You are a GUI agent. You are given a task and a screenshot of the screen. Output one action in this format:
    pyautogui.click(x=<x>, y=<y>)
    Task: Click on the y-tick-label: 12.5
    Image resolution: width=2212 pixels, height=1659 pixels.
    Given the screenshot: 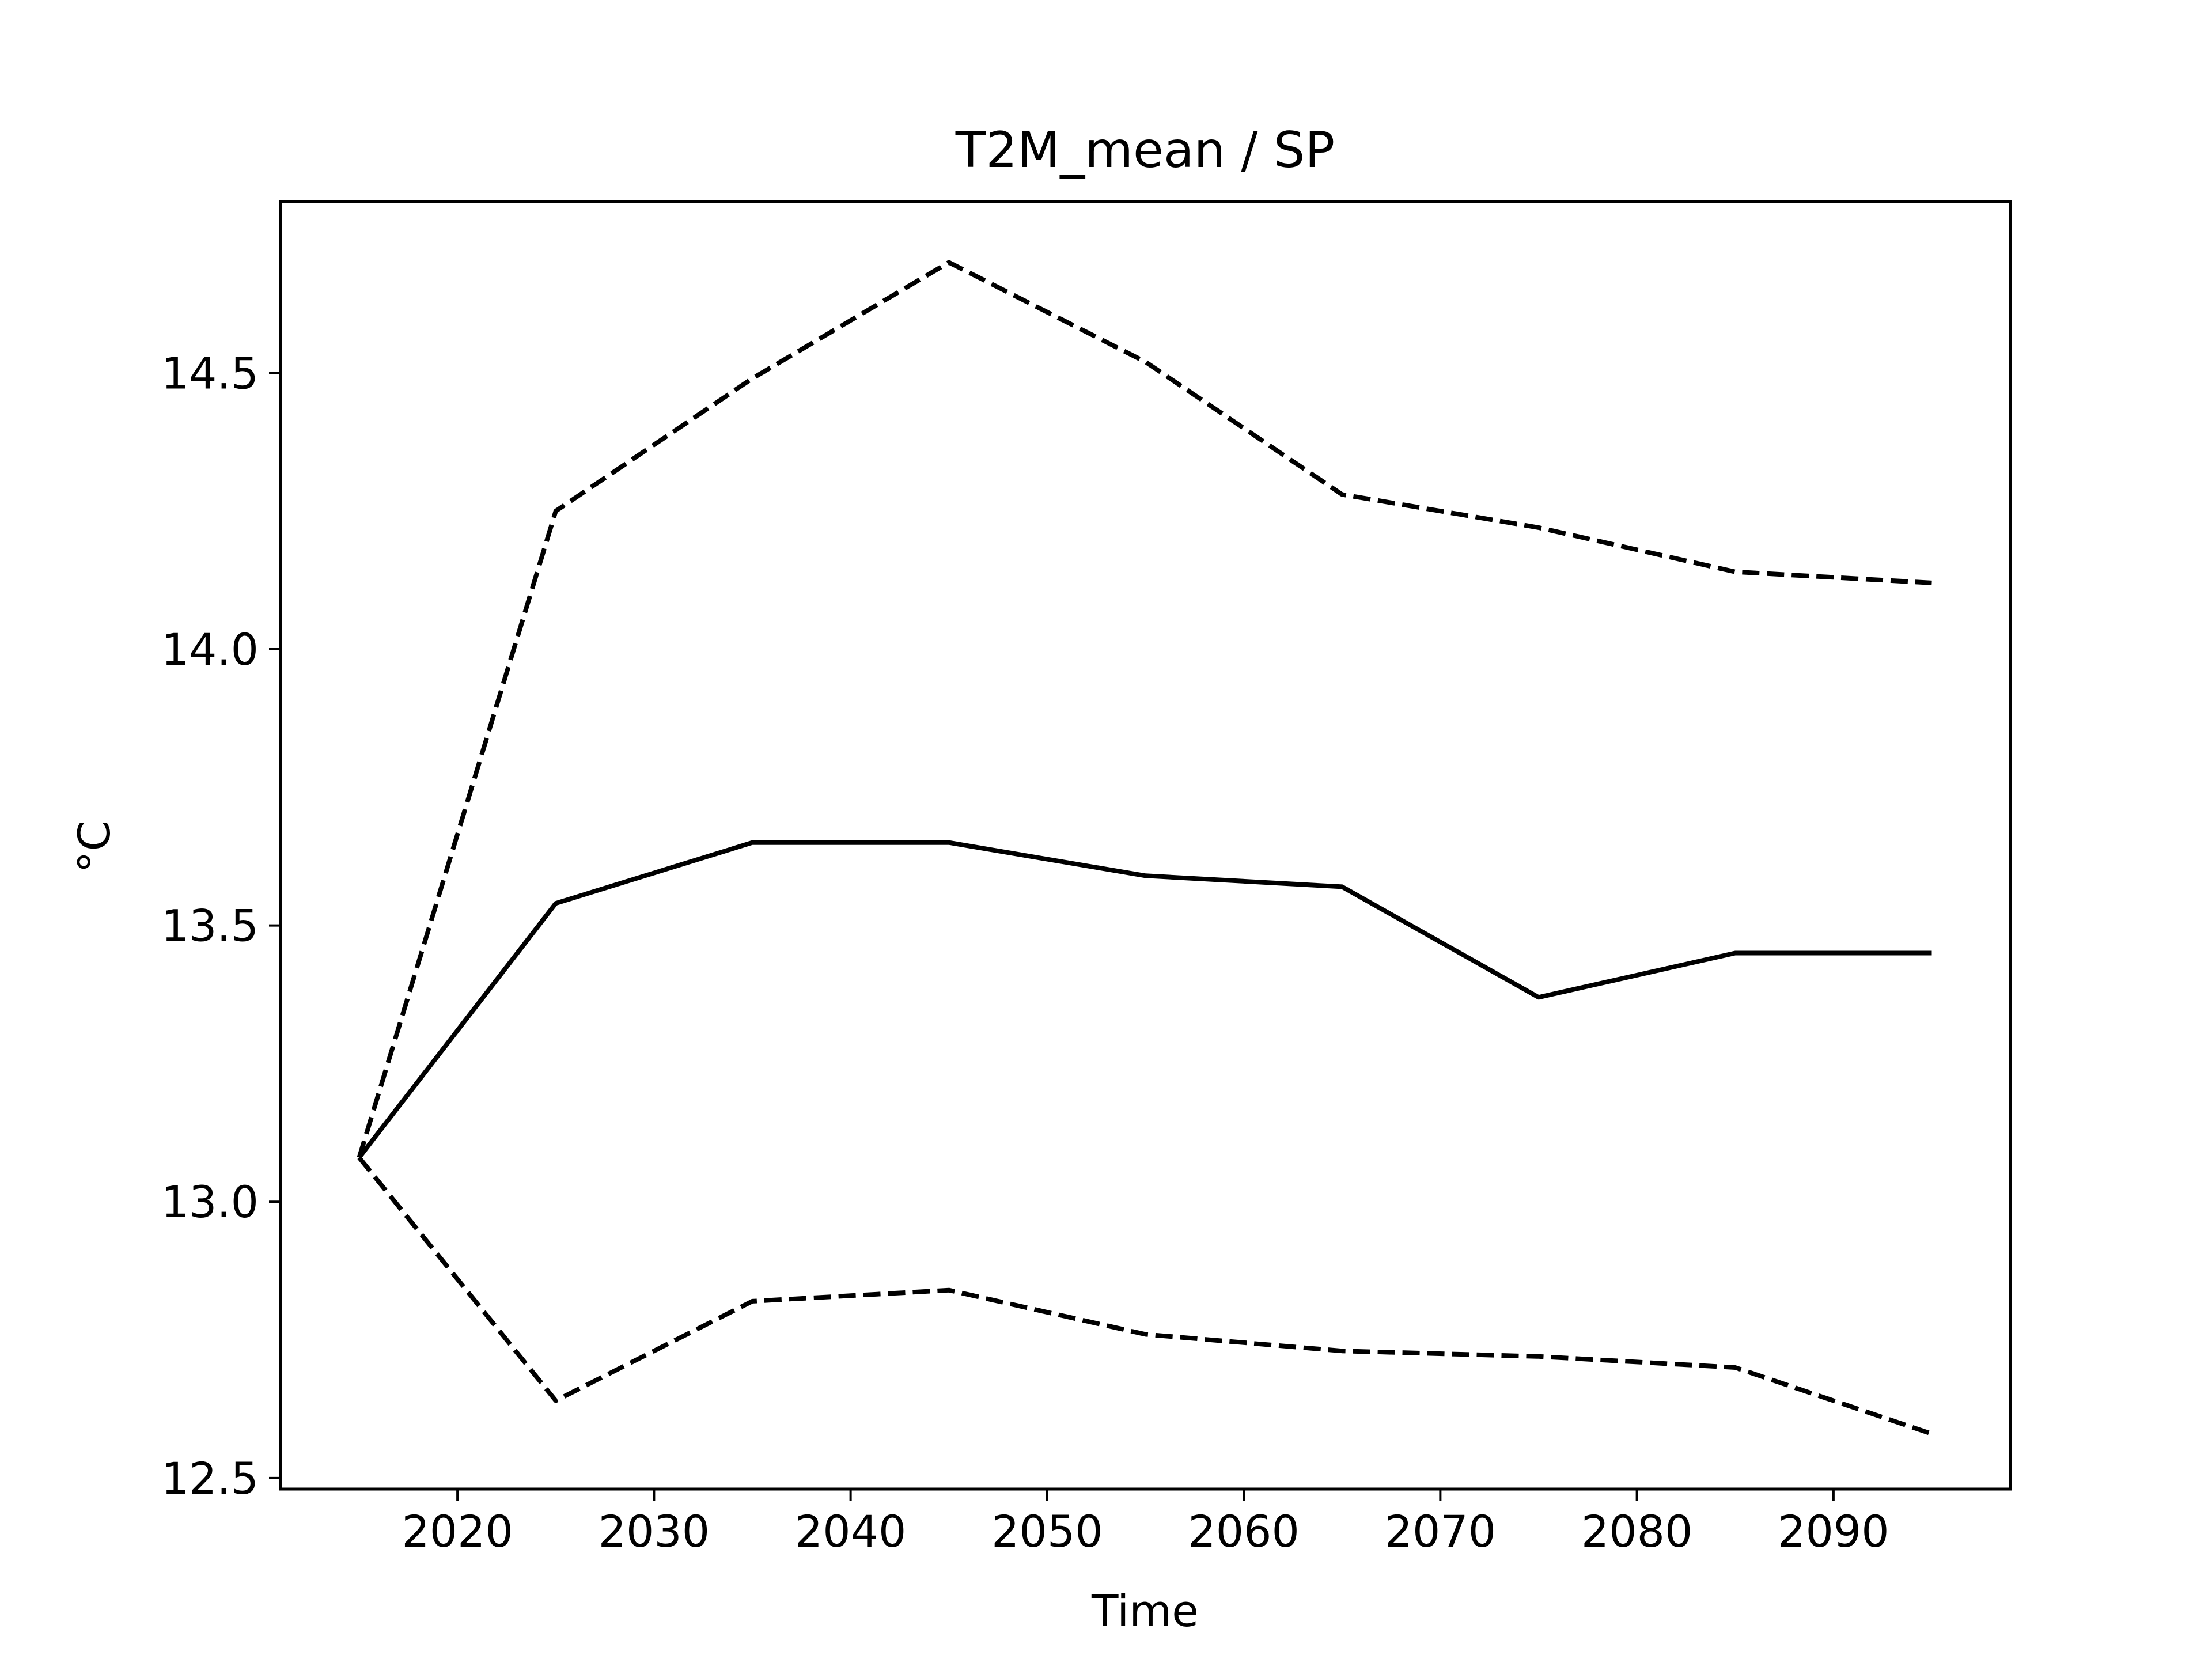 What is the action you would take?
    pyautogui.click(x=210, y=1478)
    